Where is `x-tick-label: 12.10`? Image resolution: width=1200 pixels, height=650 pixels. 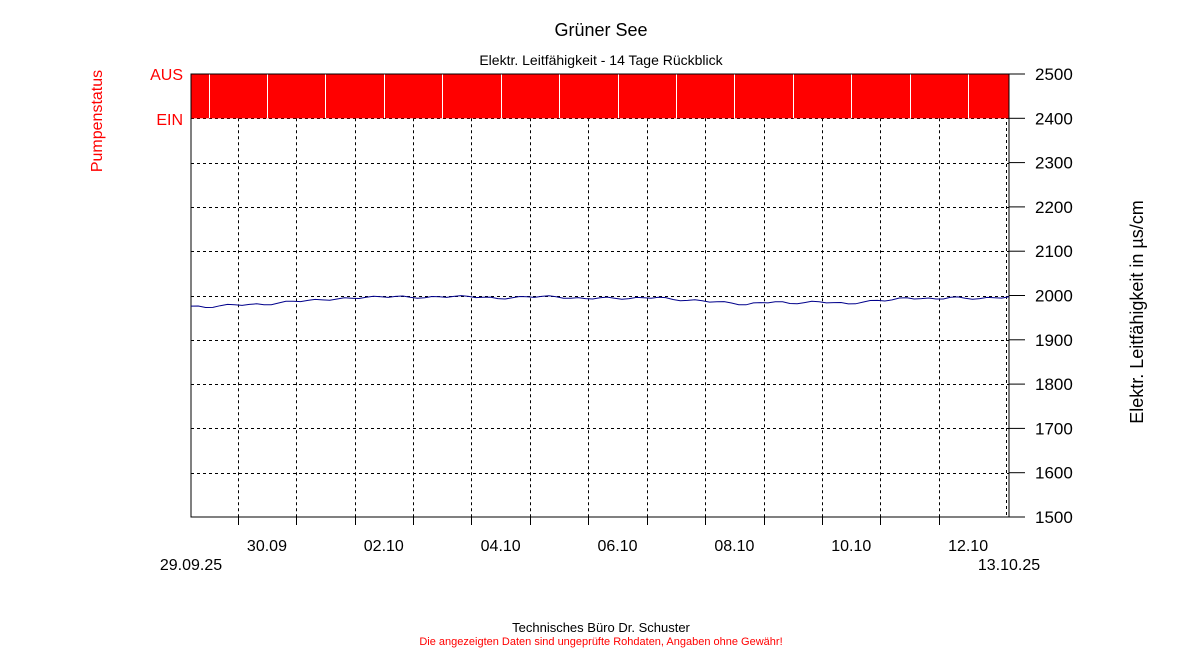 x-tick-label: 12.10 is located at coordinates (968, 546).